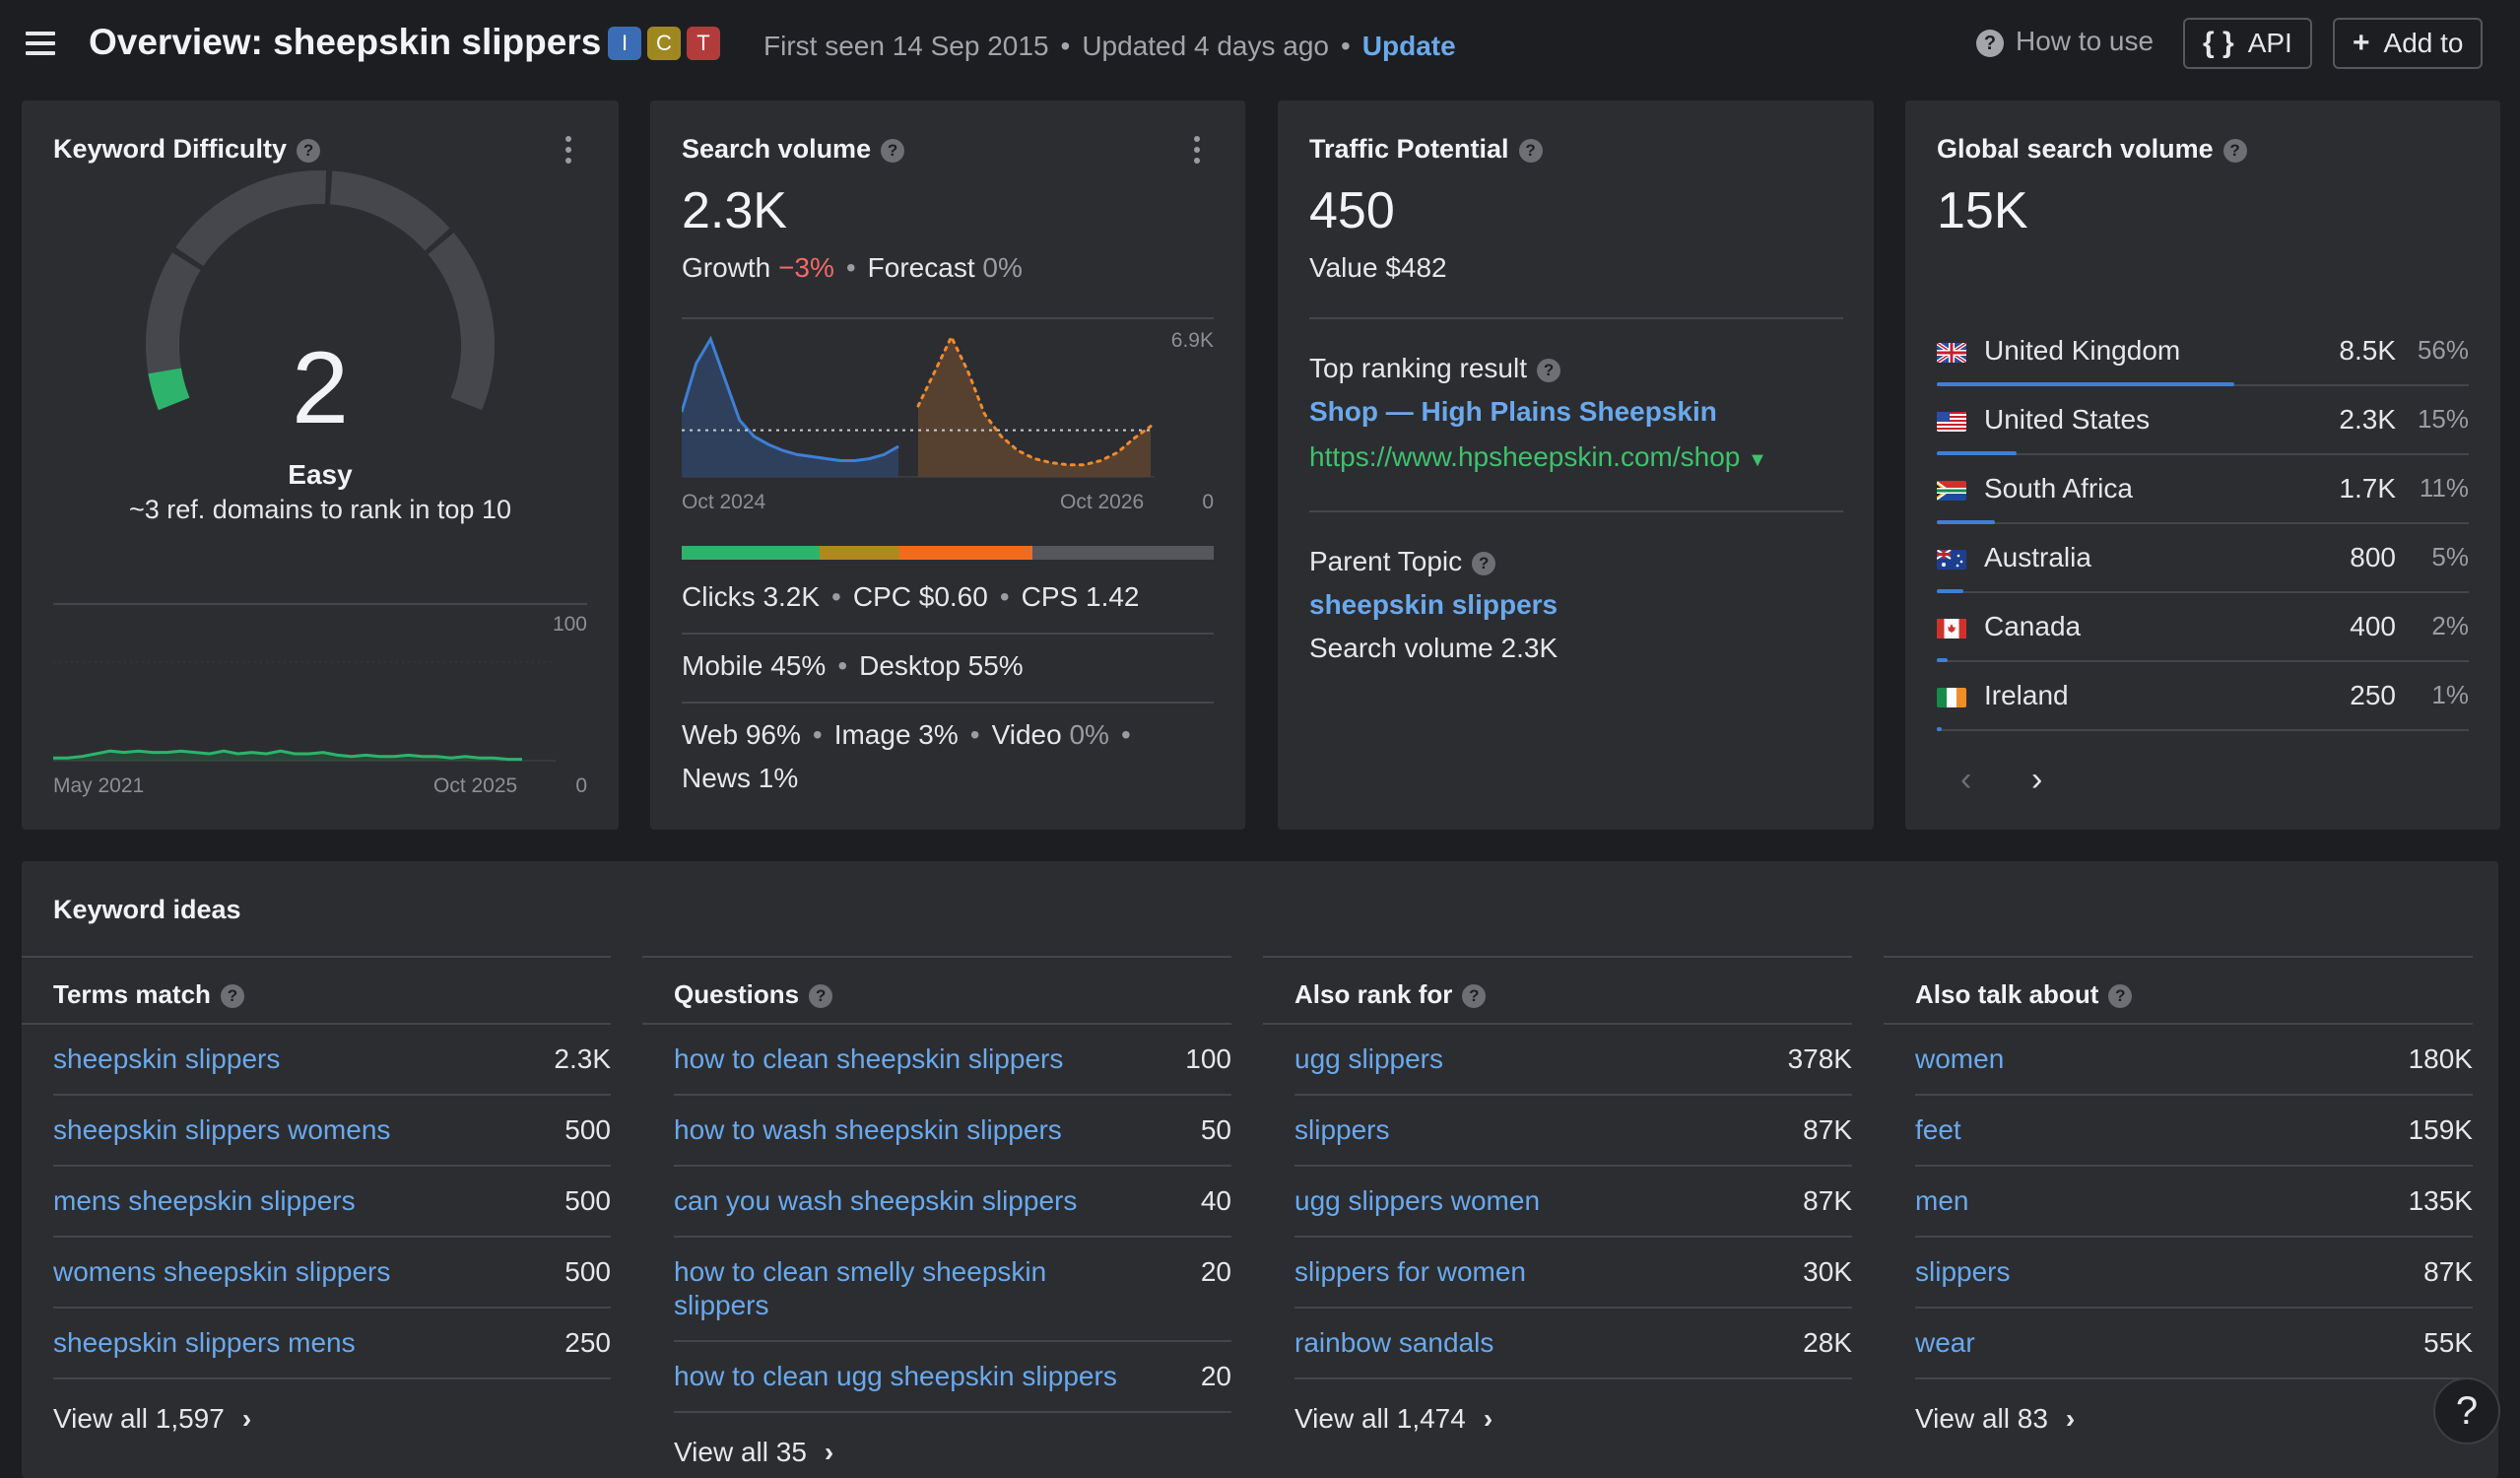 Image resolution: width=2520 pixels, height=1478 pixels. What do you see at coordinates (1945, 1343) in the screenshot?
I see `keyword-link: wear` at bounding box center [1945, 1343].